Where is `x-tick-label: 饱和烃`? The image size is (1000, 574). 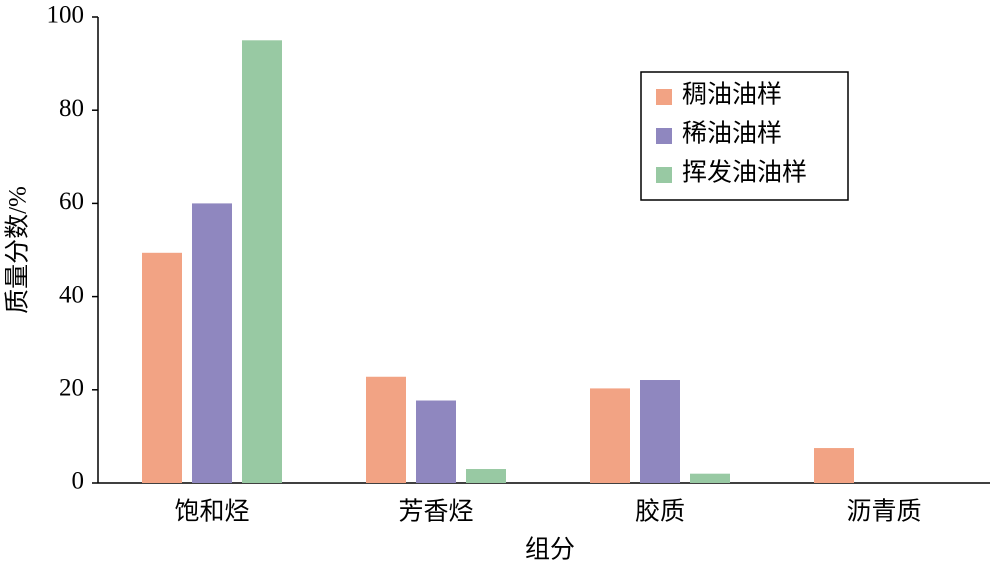
x-tick-label: 饱和烃 is located at coordinates (211, 512).